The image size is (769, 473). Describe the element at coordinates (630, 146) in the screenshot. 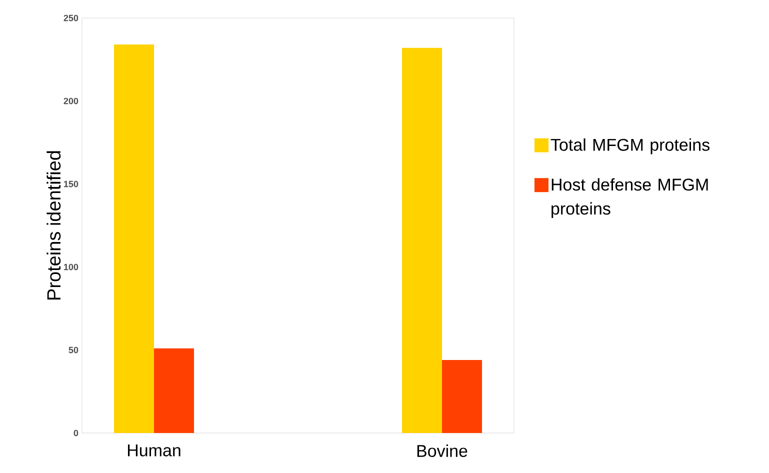

I see `legend-label: Total MFGM proteins` at that location.